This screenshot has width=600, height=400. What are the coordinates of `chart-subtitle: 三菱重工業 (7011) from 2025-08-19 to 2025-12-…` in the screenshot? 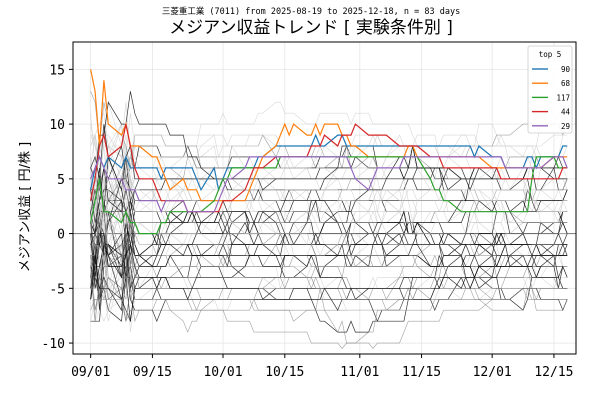 It's located at (311, 11).